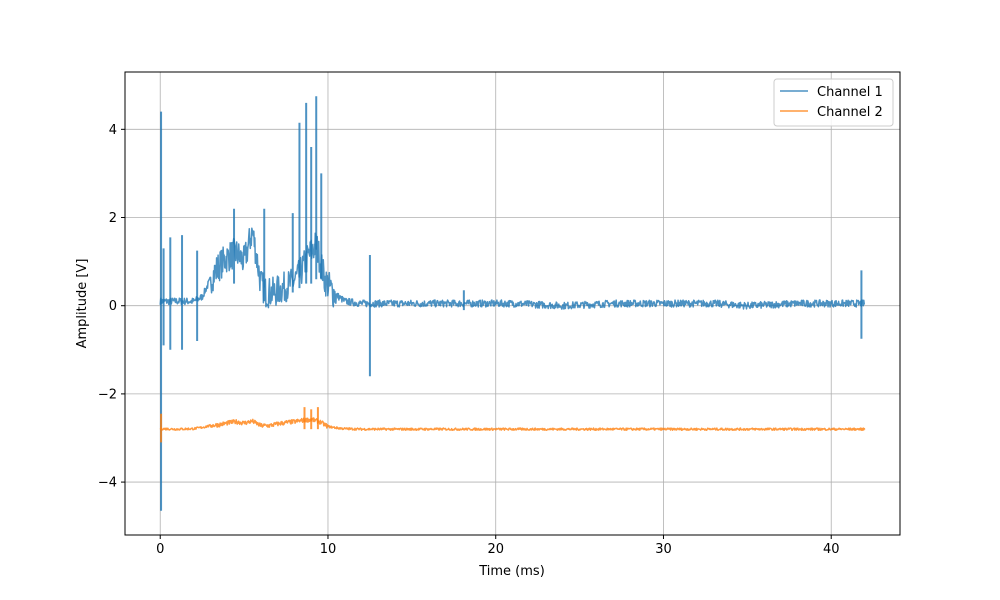 The width and height of the screenshot is (1000, 600). Describe the element at coordinates (107, 483) in the screenshot. I see `y-tick-label: −4` at that location.